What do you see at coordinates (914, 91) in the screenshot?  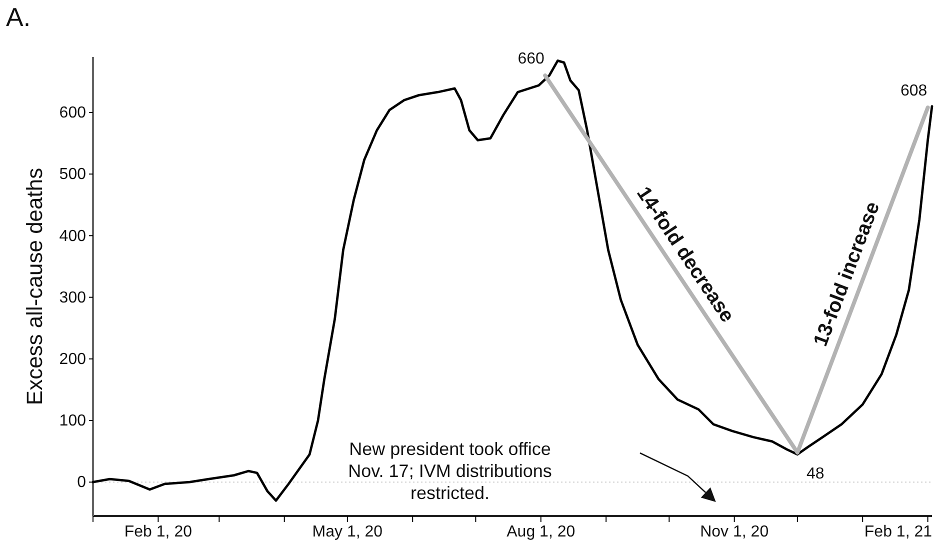 I see `data-label: 608` at bounding box center [914, 91].